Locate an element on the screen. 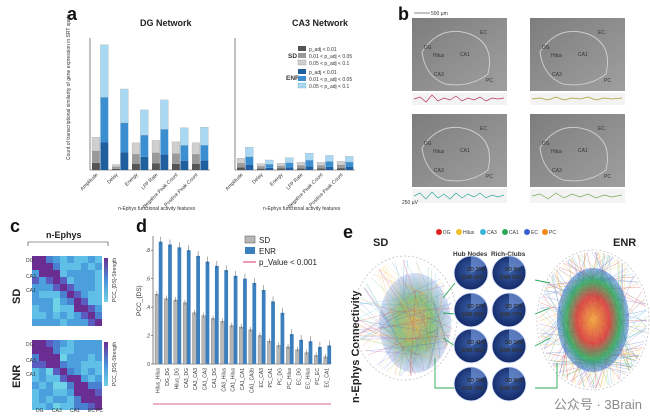  slice-4-region-ca3: CA3 is located at coordinates (557, 171).